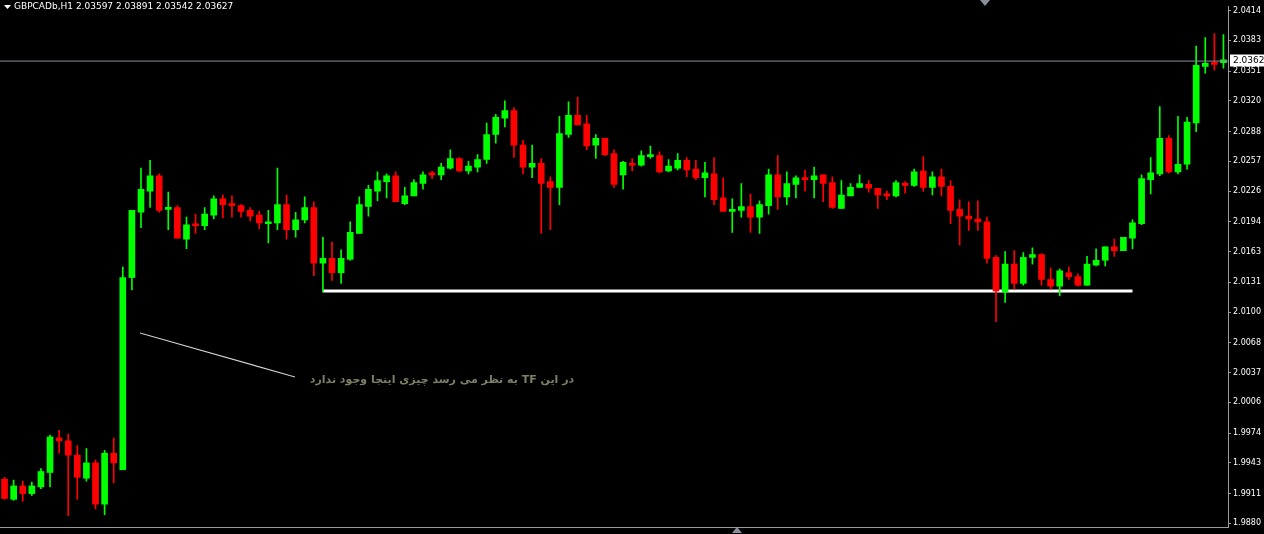 This screenshot has width=1264, height=534. I want to click on y-tick-label: 2.0257, so click(1247, 161).